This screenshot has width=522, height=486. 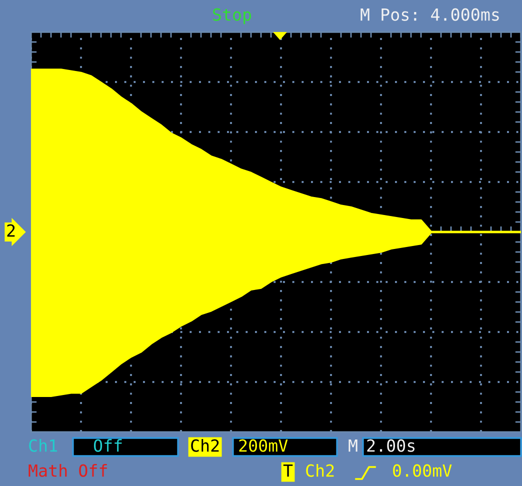 I want to click on text: 2, so click(x=11, y=230).